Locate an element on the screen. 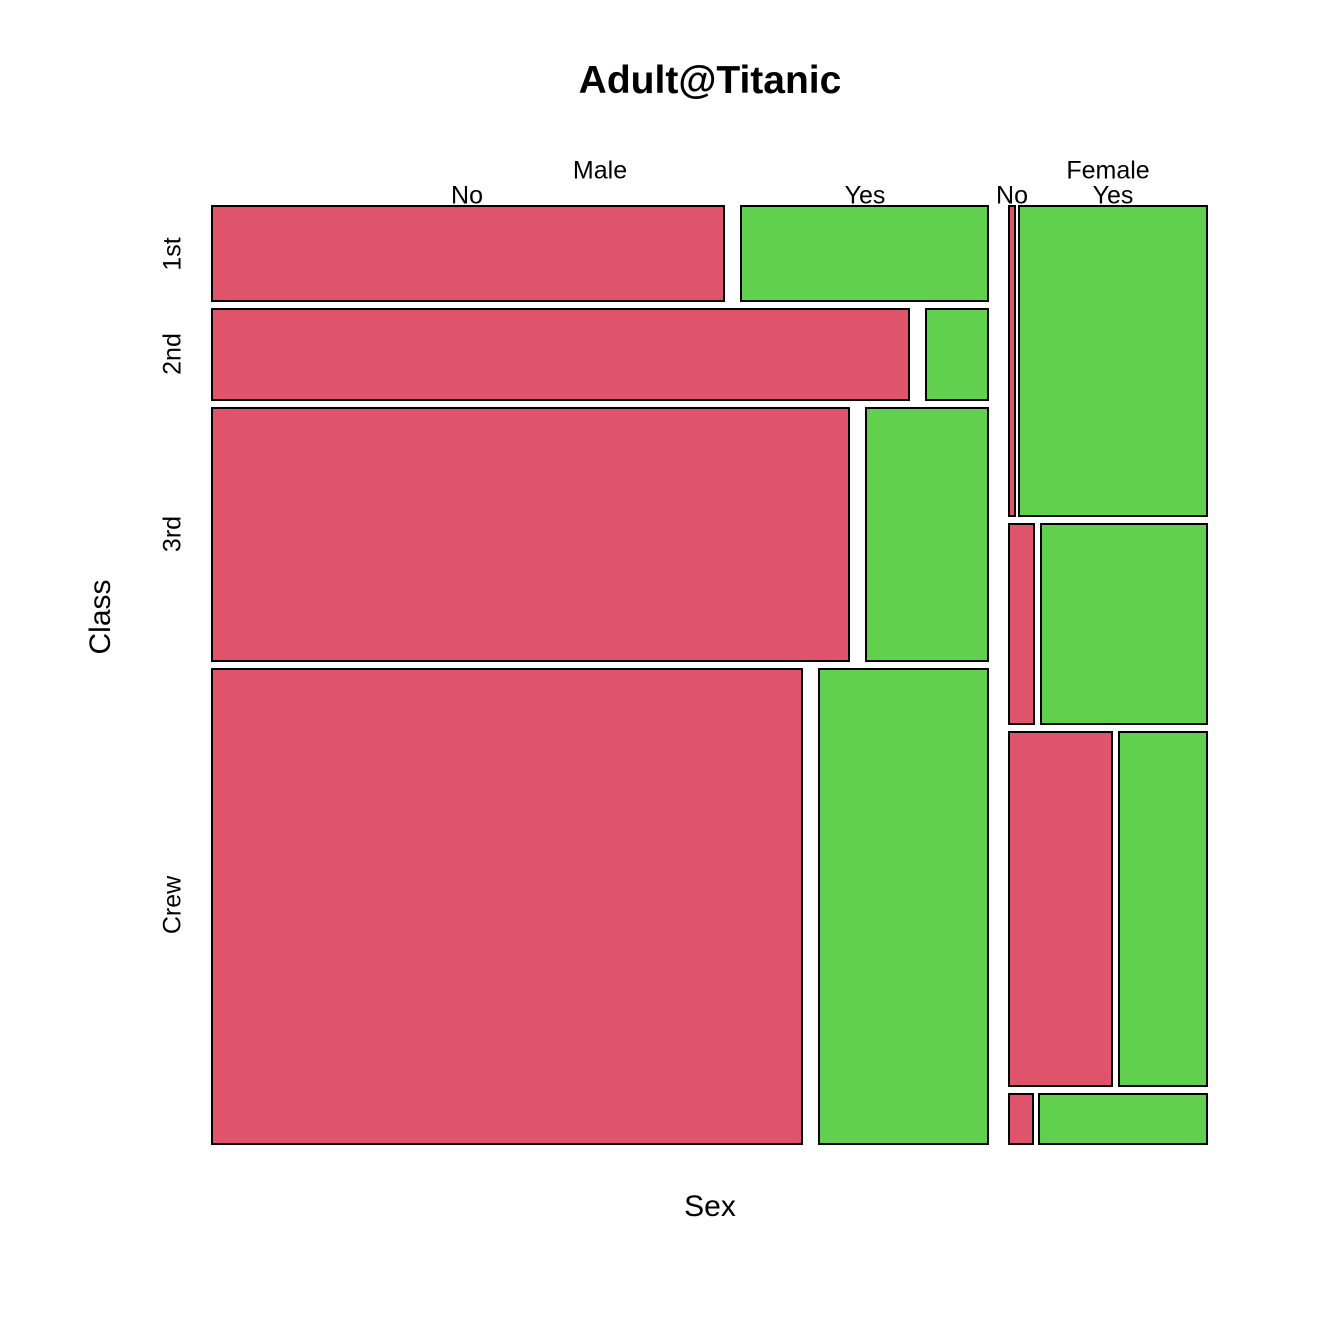  cell-female-1st-yes is located at coordinates (1113, 361).